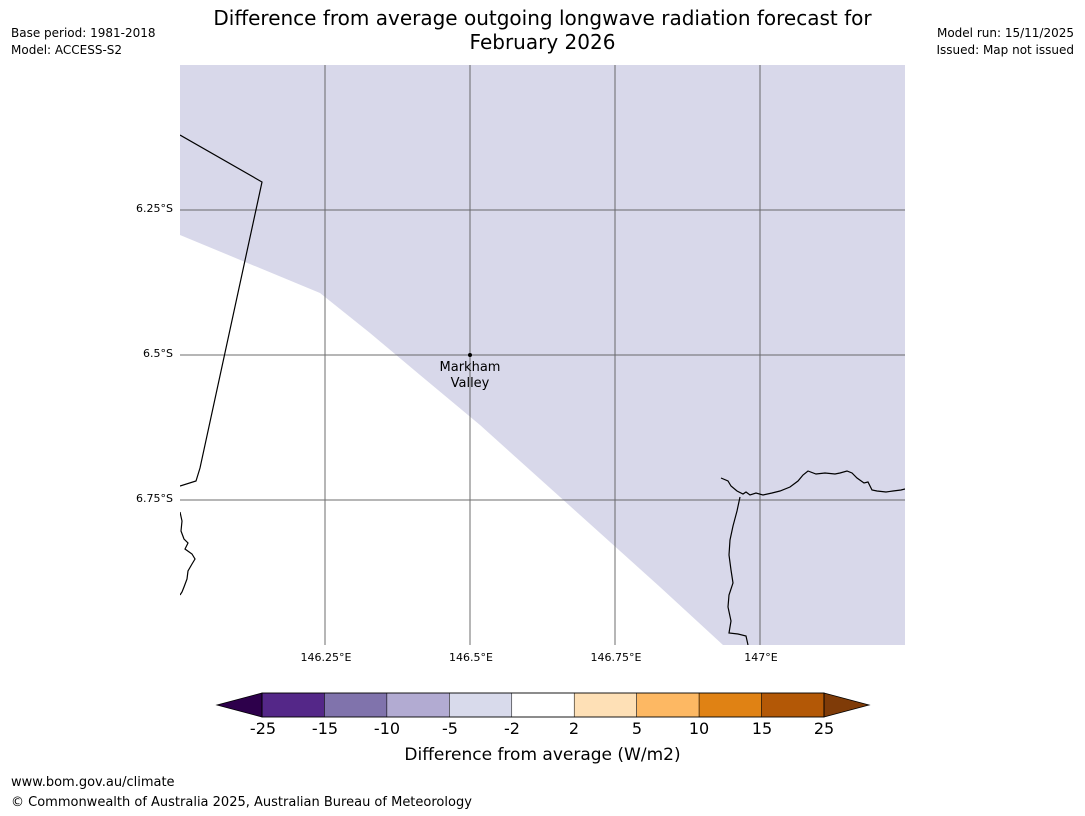  What do you see at coordinates (263, 728) in the screenshot?
I see `colorbar-tick-minus-25: -25` at bounding box center [263, 728].